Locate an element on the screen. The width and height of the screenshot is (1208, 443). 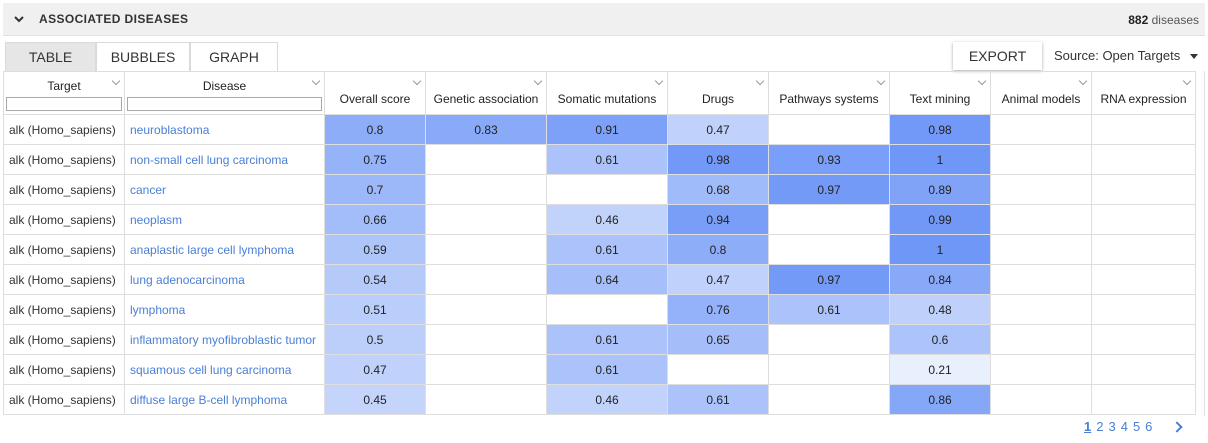
score-cell-text: 0.99 is located at coordinates (940, 219).